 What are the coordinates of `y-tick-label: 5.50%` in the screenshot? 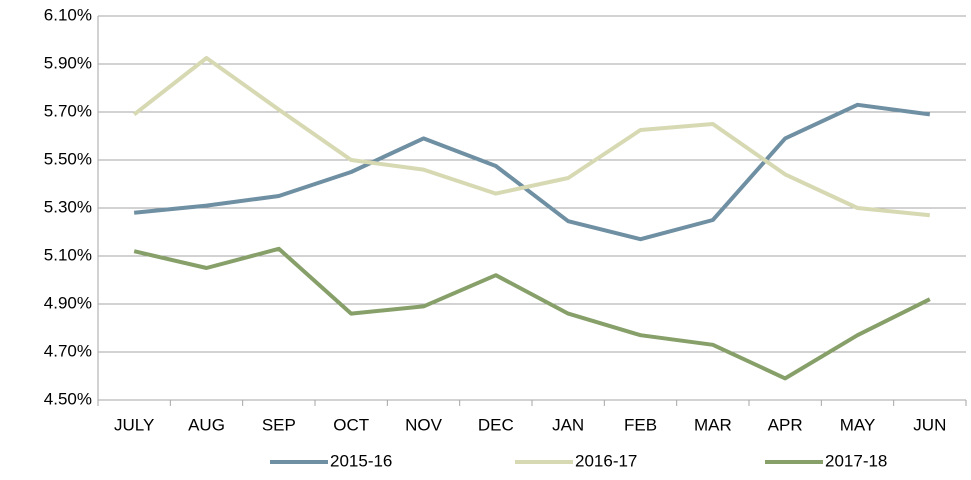 It's located at (68, 158).